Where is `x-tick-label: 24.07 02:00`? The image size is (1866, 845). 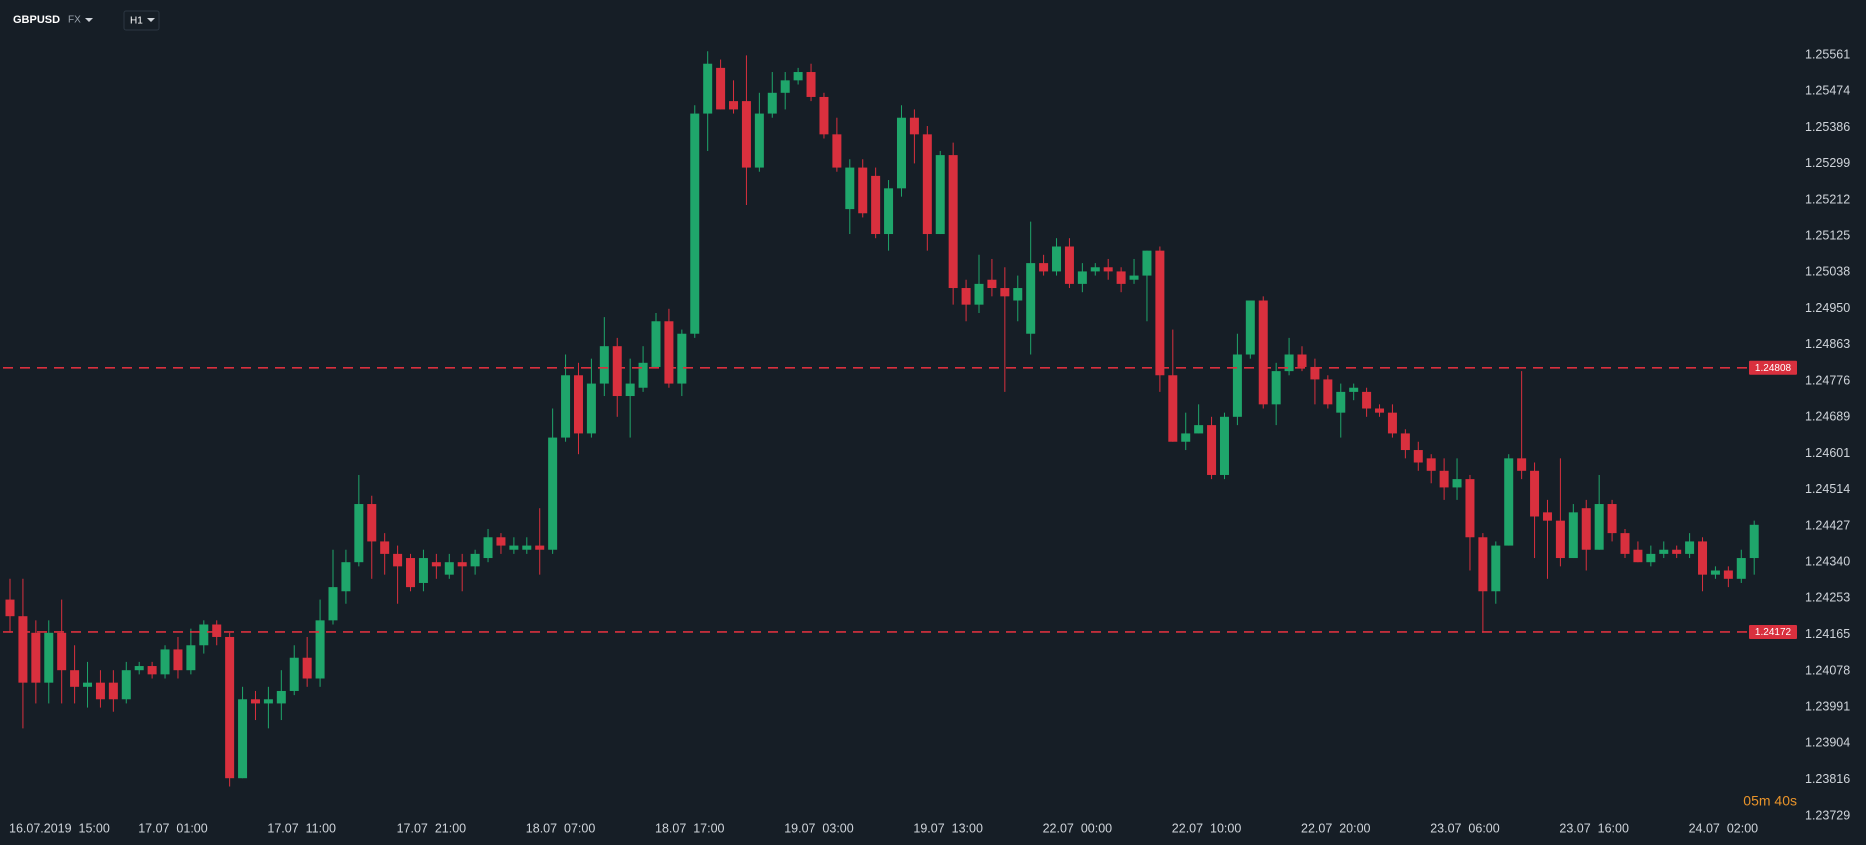 x-tick-label: 24.07 02:00 is located at coordinates (1724, 828).